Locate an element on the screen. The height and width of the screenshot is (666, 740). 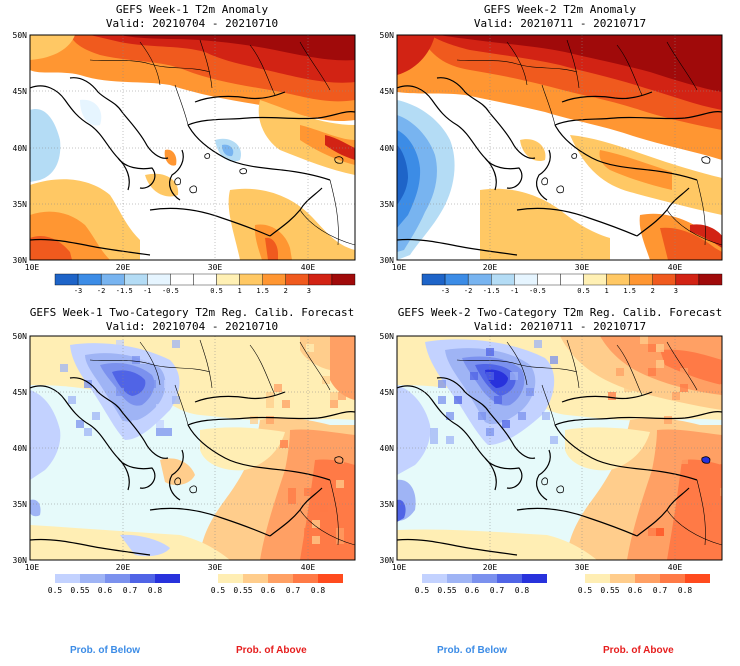
panel-valid-dates: Valid: 20210711 - 20210717 is located at coordinates (560, 23).